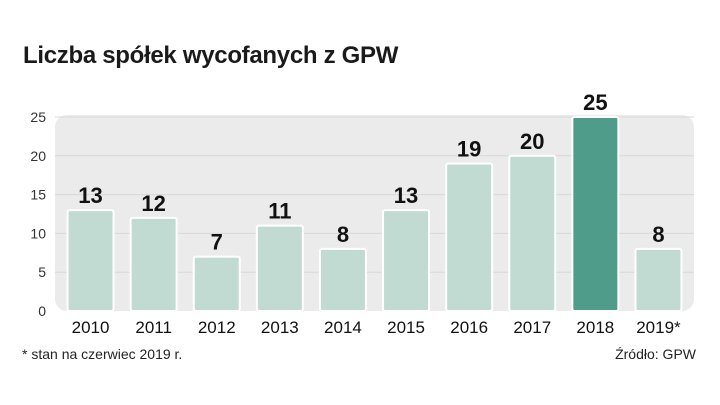  What do you see at coordinates (655, 354) in the screenshot?
I see `source-note: Źródło: GPW` at bounding box center [655, 354].